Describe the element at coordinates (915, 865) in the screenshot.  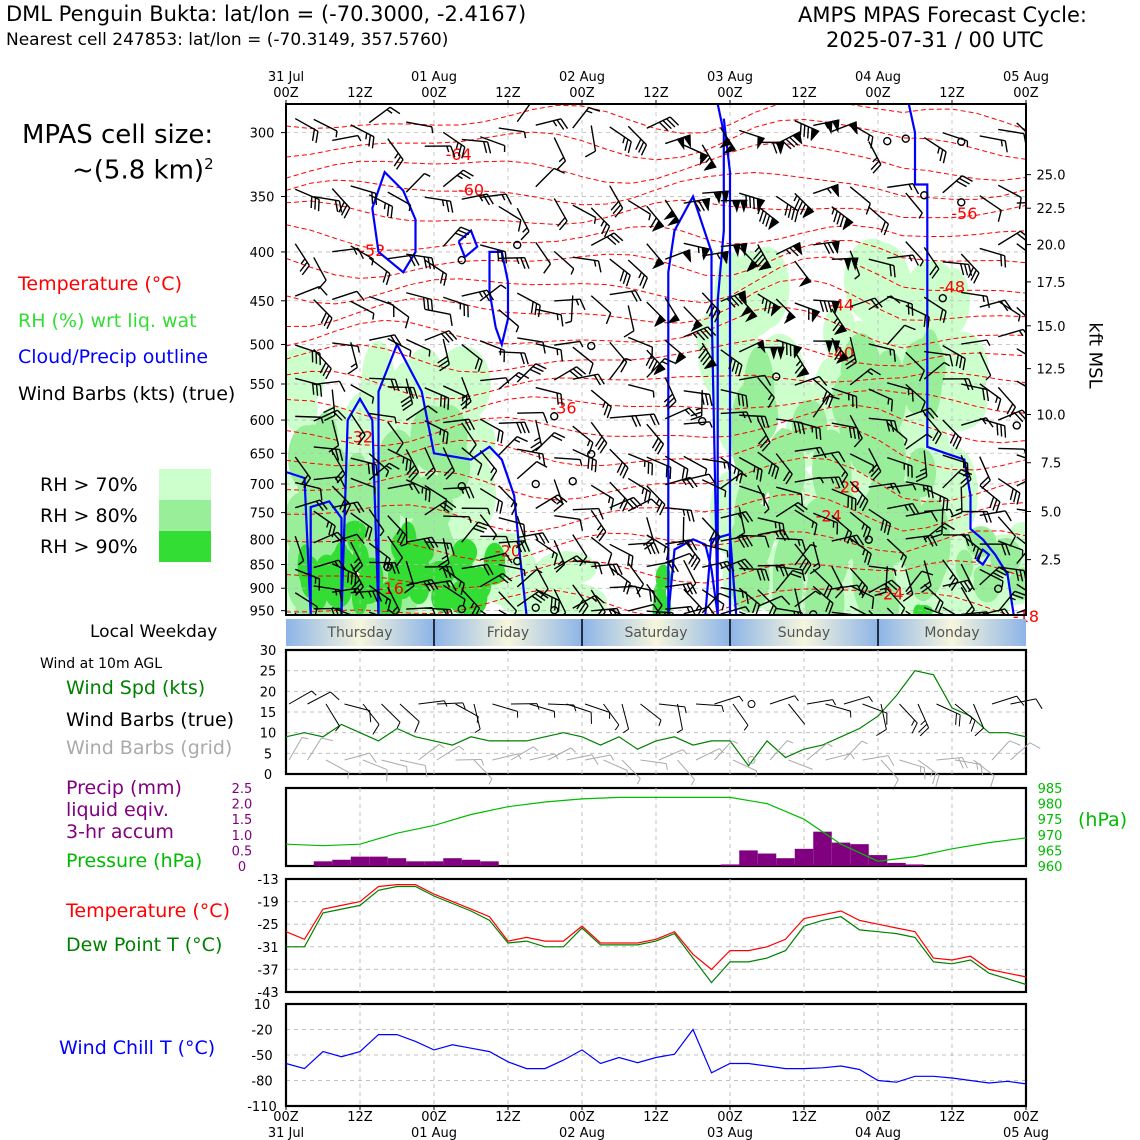
I see `precip-bar` at that location.